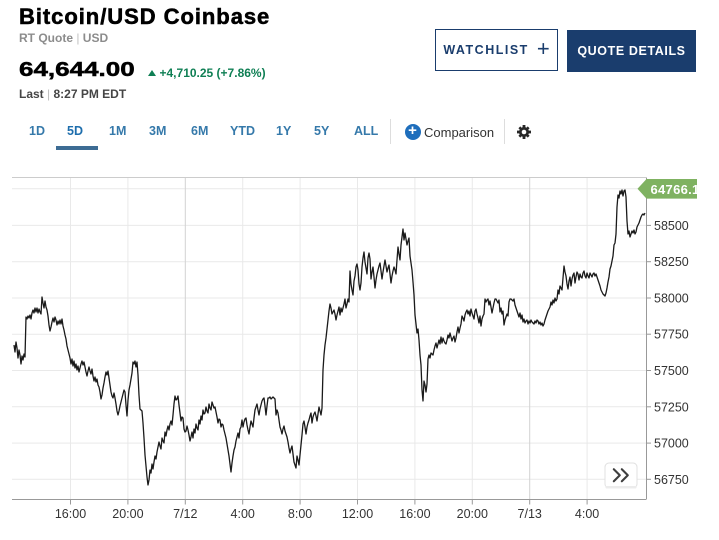 This screenshot has height=540, width=719. What do you see at coordinates (679, 189) in the screenshot?
I see `svg-text: 64766.14` at bounding box center [679, 189].